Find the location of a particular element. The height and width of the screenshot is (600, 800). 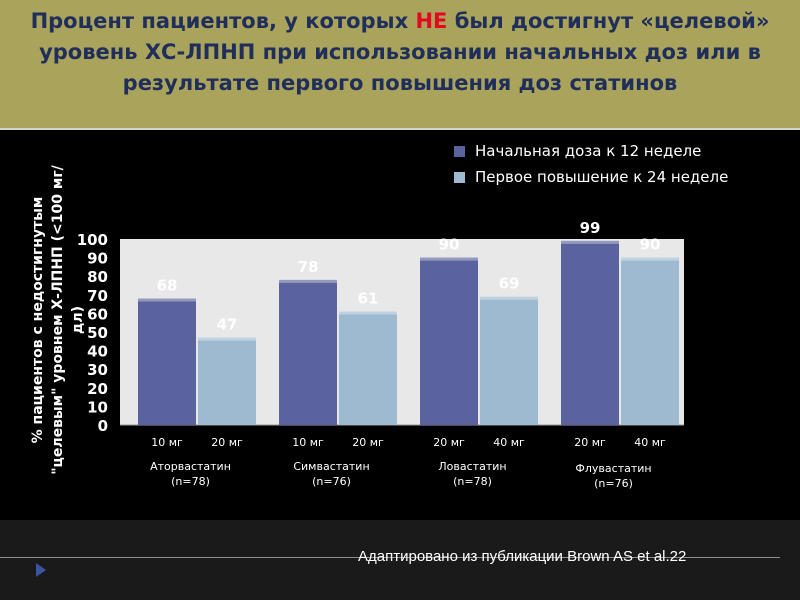

y-tick-label-8: 80 is located at coordinates (97, 277).